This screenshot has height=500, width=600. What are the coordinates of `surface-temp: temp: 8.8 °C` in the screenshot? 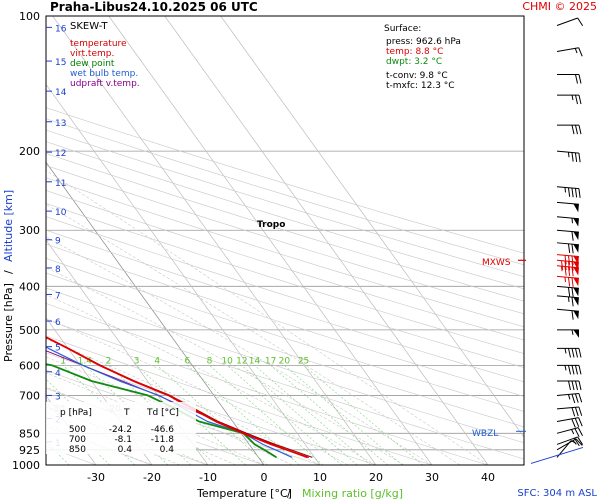 It's located at (414, 52).